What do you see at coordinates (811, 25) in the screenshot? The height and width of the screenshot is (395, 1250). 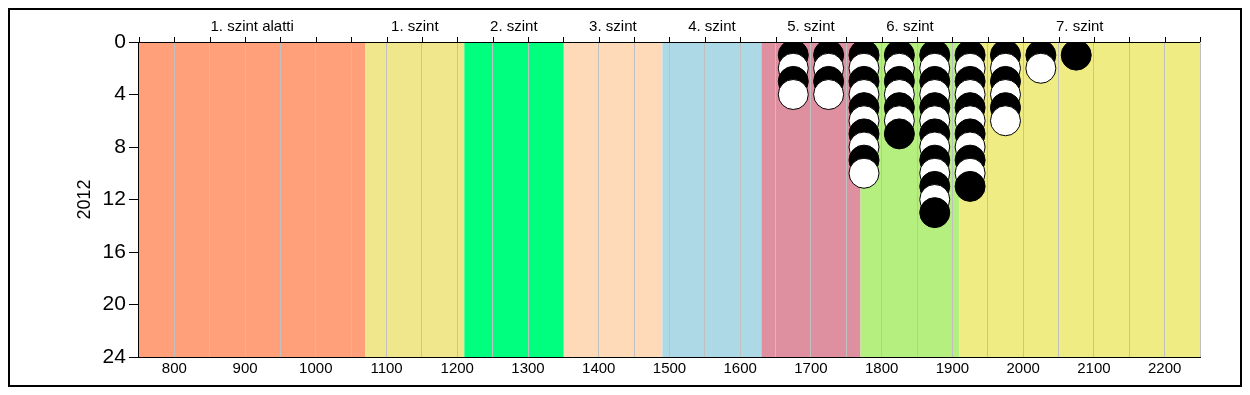 I see `band-label: 5. szint` at bounding box center [811, 25].